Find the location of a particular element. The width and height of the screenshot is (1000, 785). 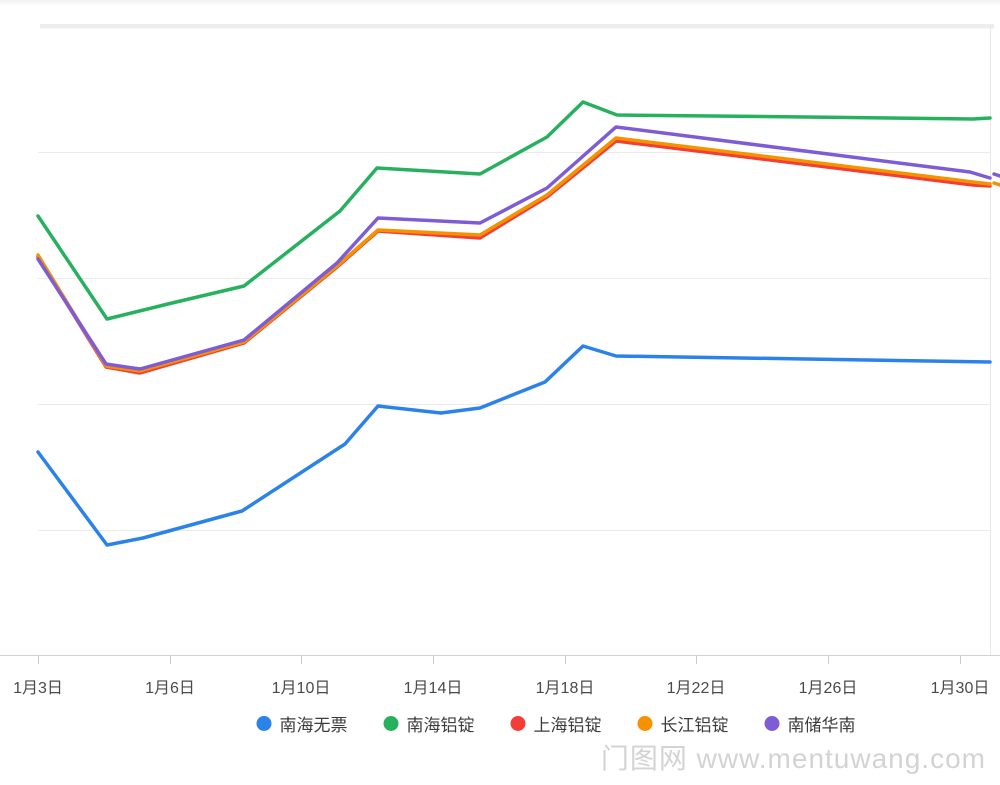

x-axis-label: 1月30日 is located at coordinates (960, 688).